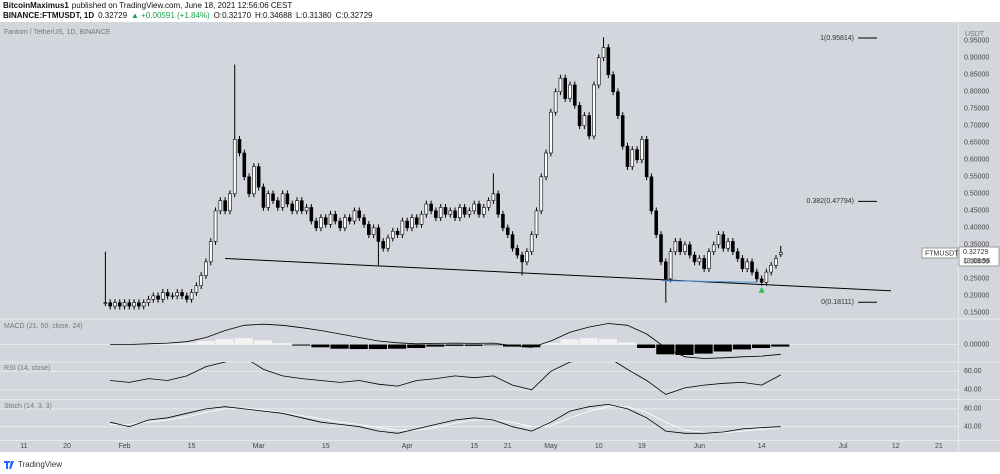  I want to click on pane-title: RSI (14, close), so click(27, 368).